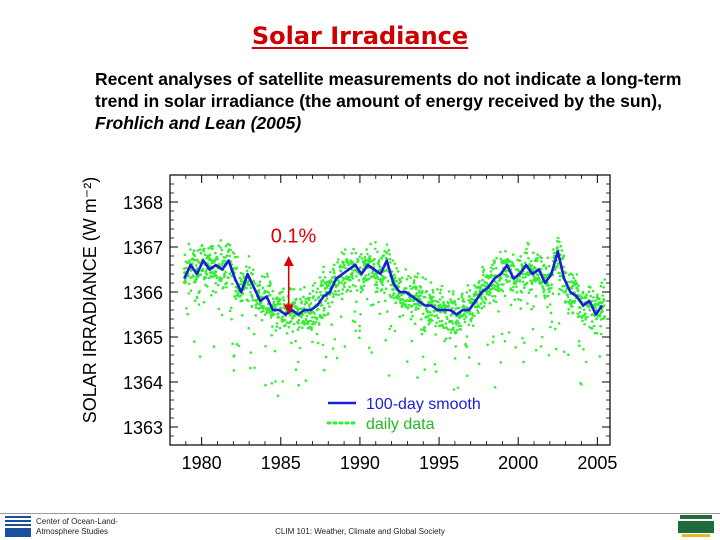  What do you see at coordinates (439, 463) in the screenshot?
I see `x-tick-label: 1995` at bounding box center [439, 463].